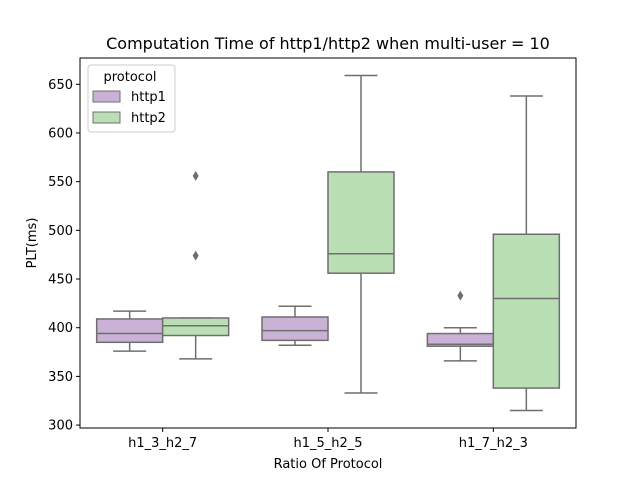 Image resolution: width=640 pixels, height=480 pixels. I want to click on legend-label-http1: http1, so click(148, 97).